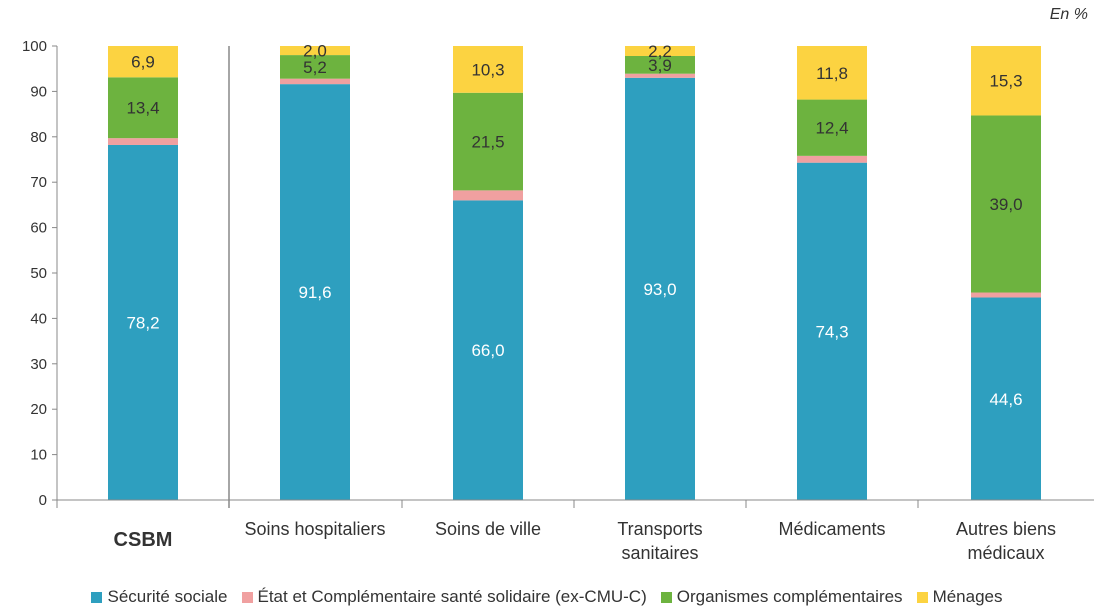  I want to click on bar-data-label: 2,2, so click(660, 51).